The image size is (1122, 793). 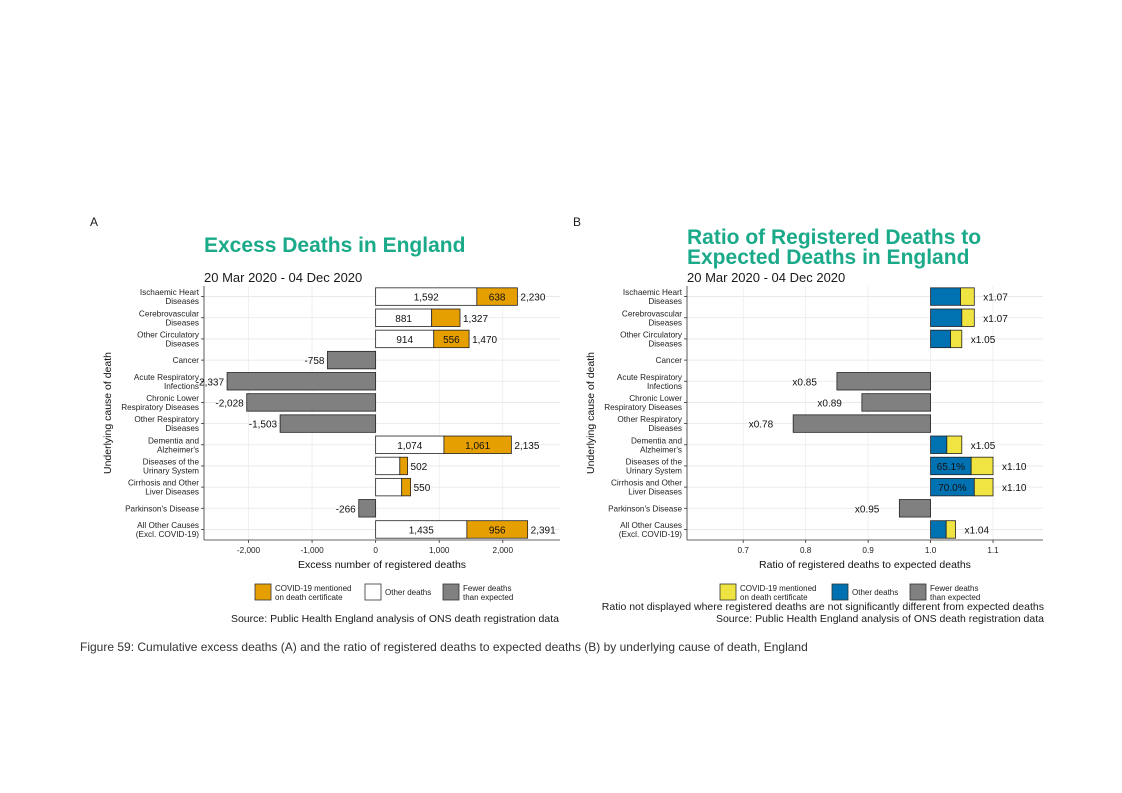 I want to click on chart-b-title-line2: Expected Deaths in England, so click(x=828, y=257).